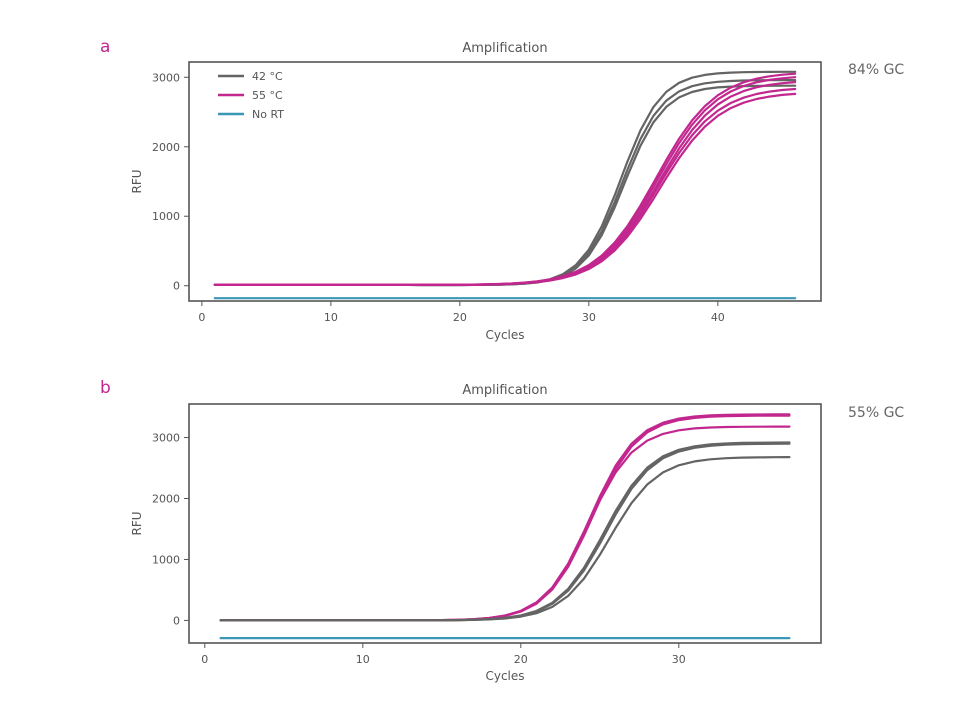  Describe the element at coordinates (268, 114) in the screenshot. I see `legend-label: No RT` at that location.